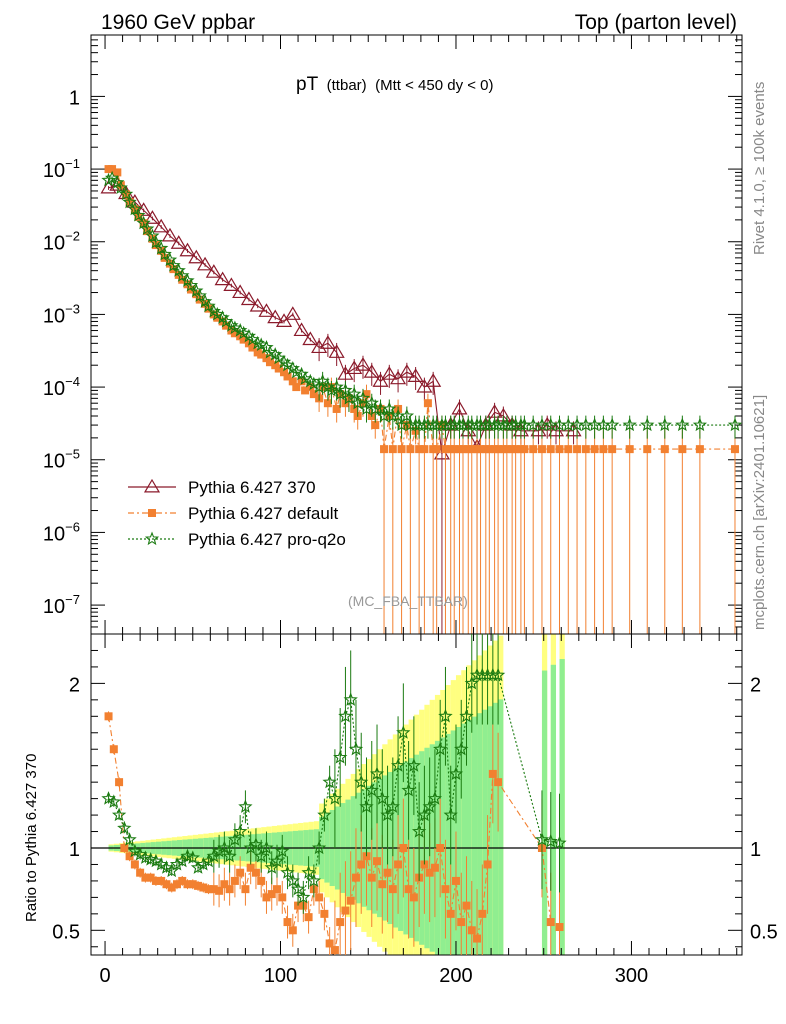 Image resolution: width=786 pixels, height=1024 pixels. What do you see at coordinates (72, 454) in the screenshot?
I see `main-ytick-exp: −5` at bounding box center [72, 454].